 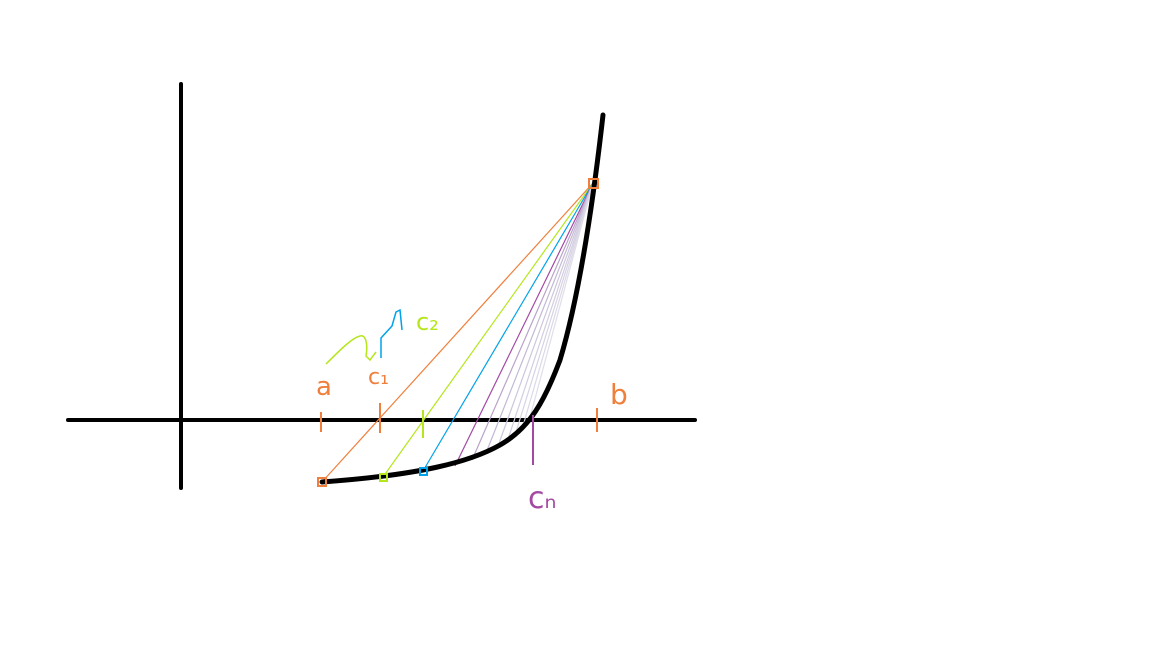 I want to click on function-curve, so click(x=462, y=298).